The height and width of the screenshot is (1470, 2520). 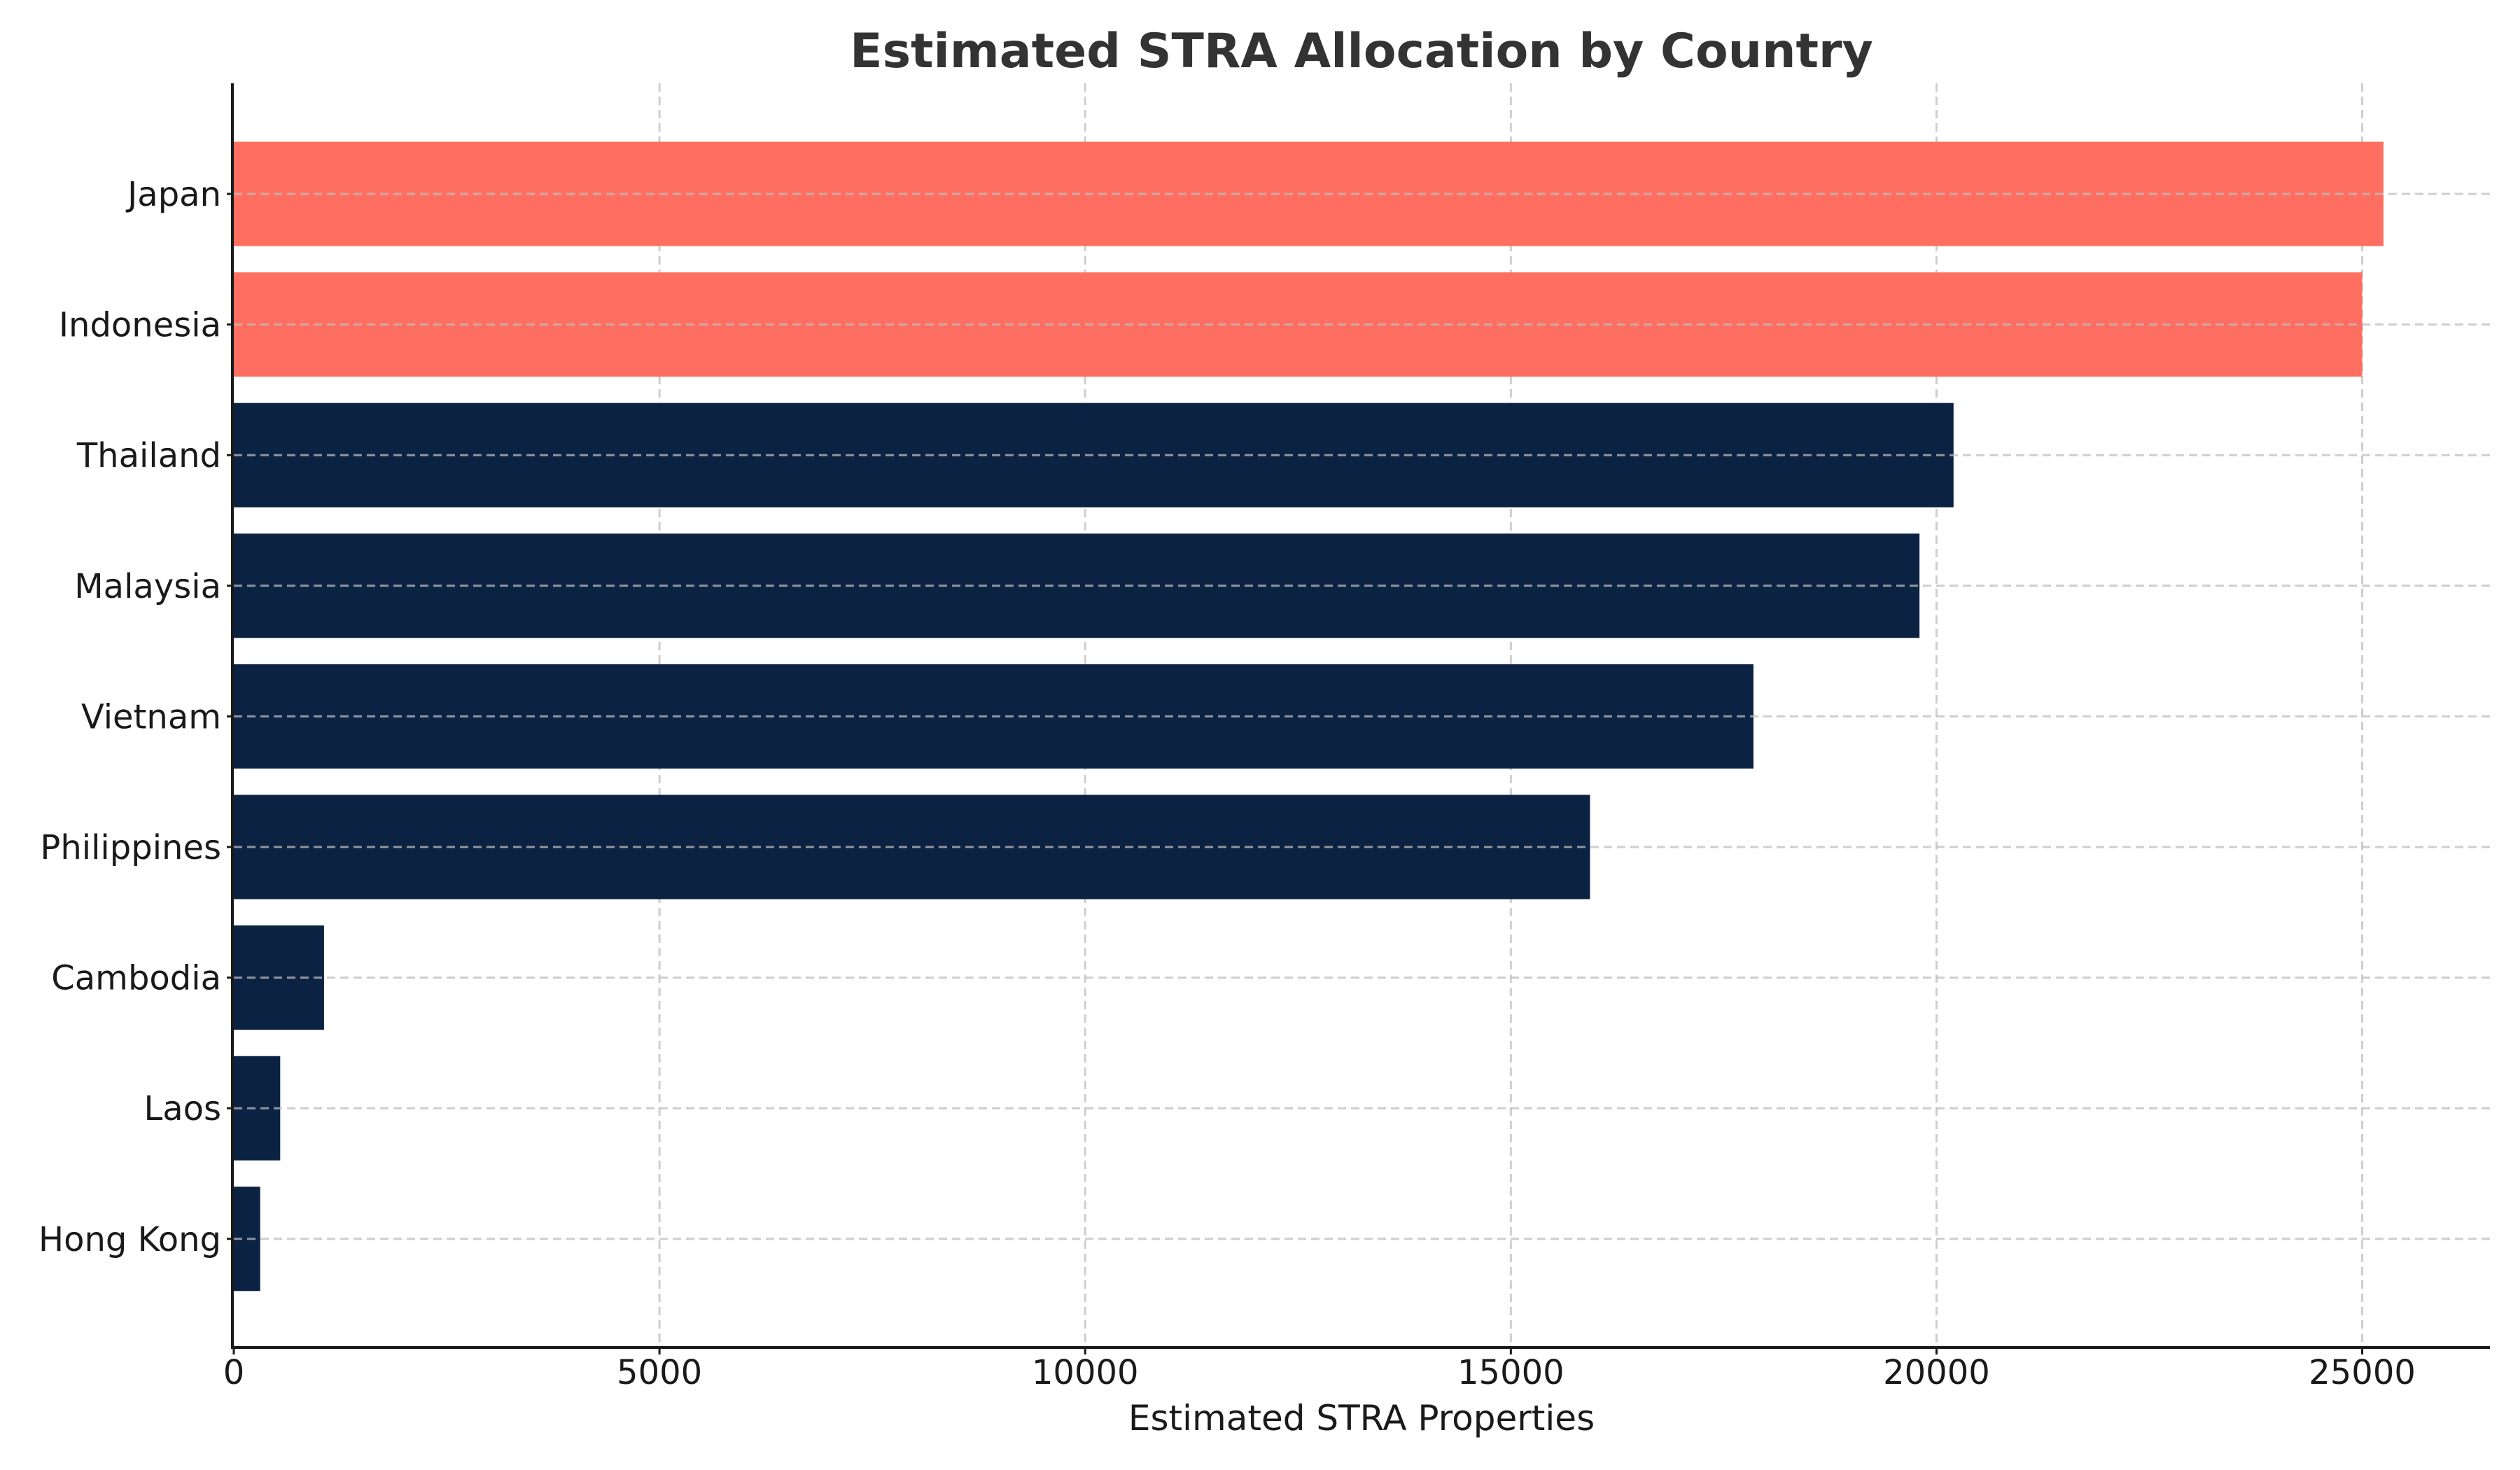 What do you see at coordinates (148, 455) in the screenshot?
I see `y-tick-label: Thailand` at bounding box center [148, 455].